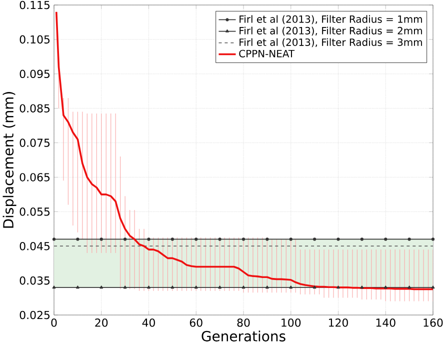 Image resolution: width=444 pixels, height=350 pixels. I want to click on y-tick-label: 0.085, so click(35, 108).